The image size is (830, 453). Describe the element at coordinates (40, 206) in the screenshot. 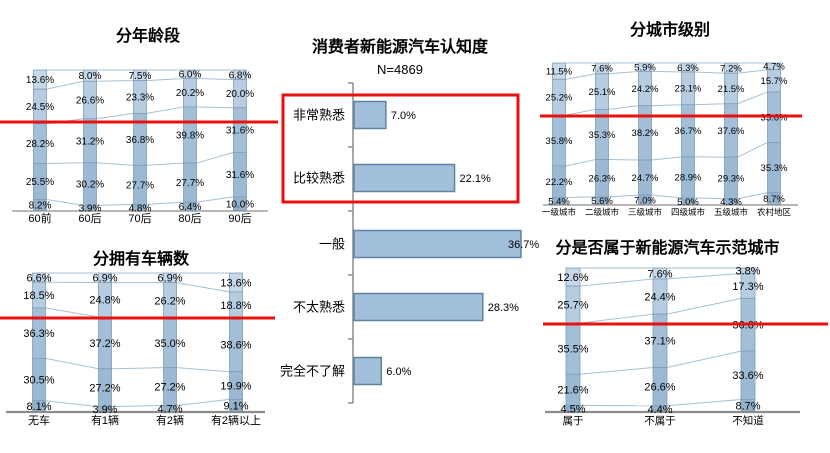

I see `segment-value-label: 8.2%` at that location.